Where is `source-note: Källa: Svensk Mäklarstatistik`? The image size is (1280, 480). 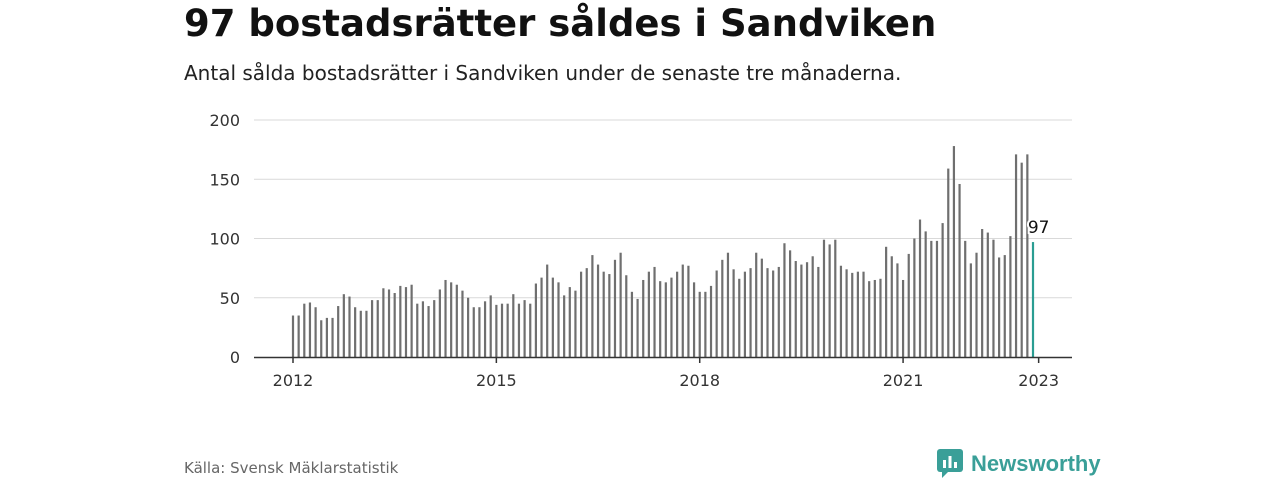
source-note: Källa: Svensk Mäklarstatistik is located at coordinates (291, 468).